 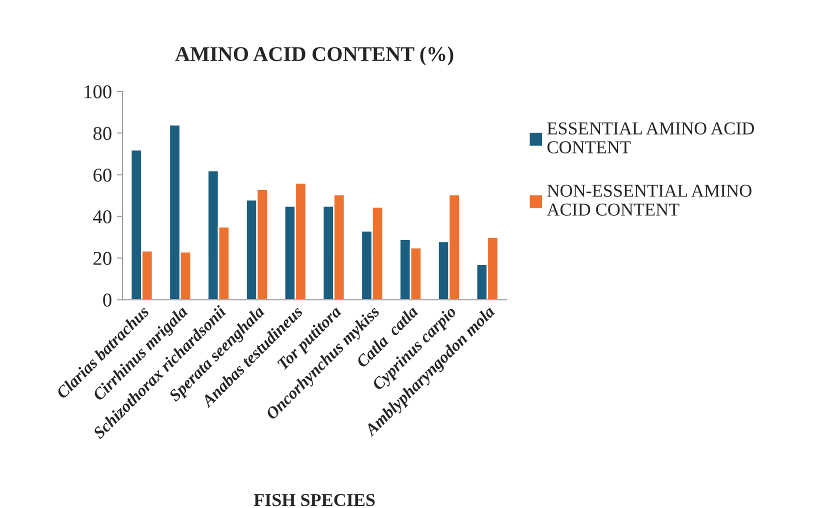 What do you see at coordinates (103, 175) in the screenshot?
I see `y-tick-label: 60` at bounding box center [103, 175].